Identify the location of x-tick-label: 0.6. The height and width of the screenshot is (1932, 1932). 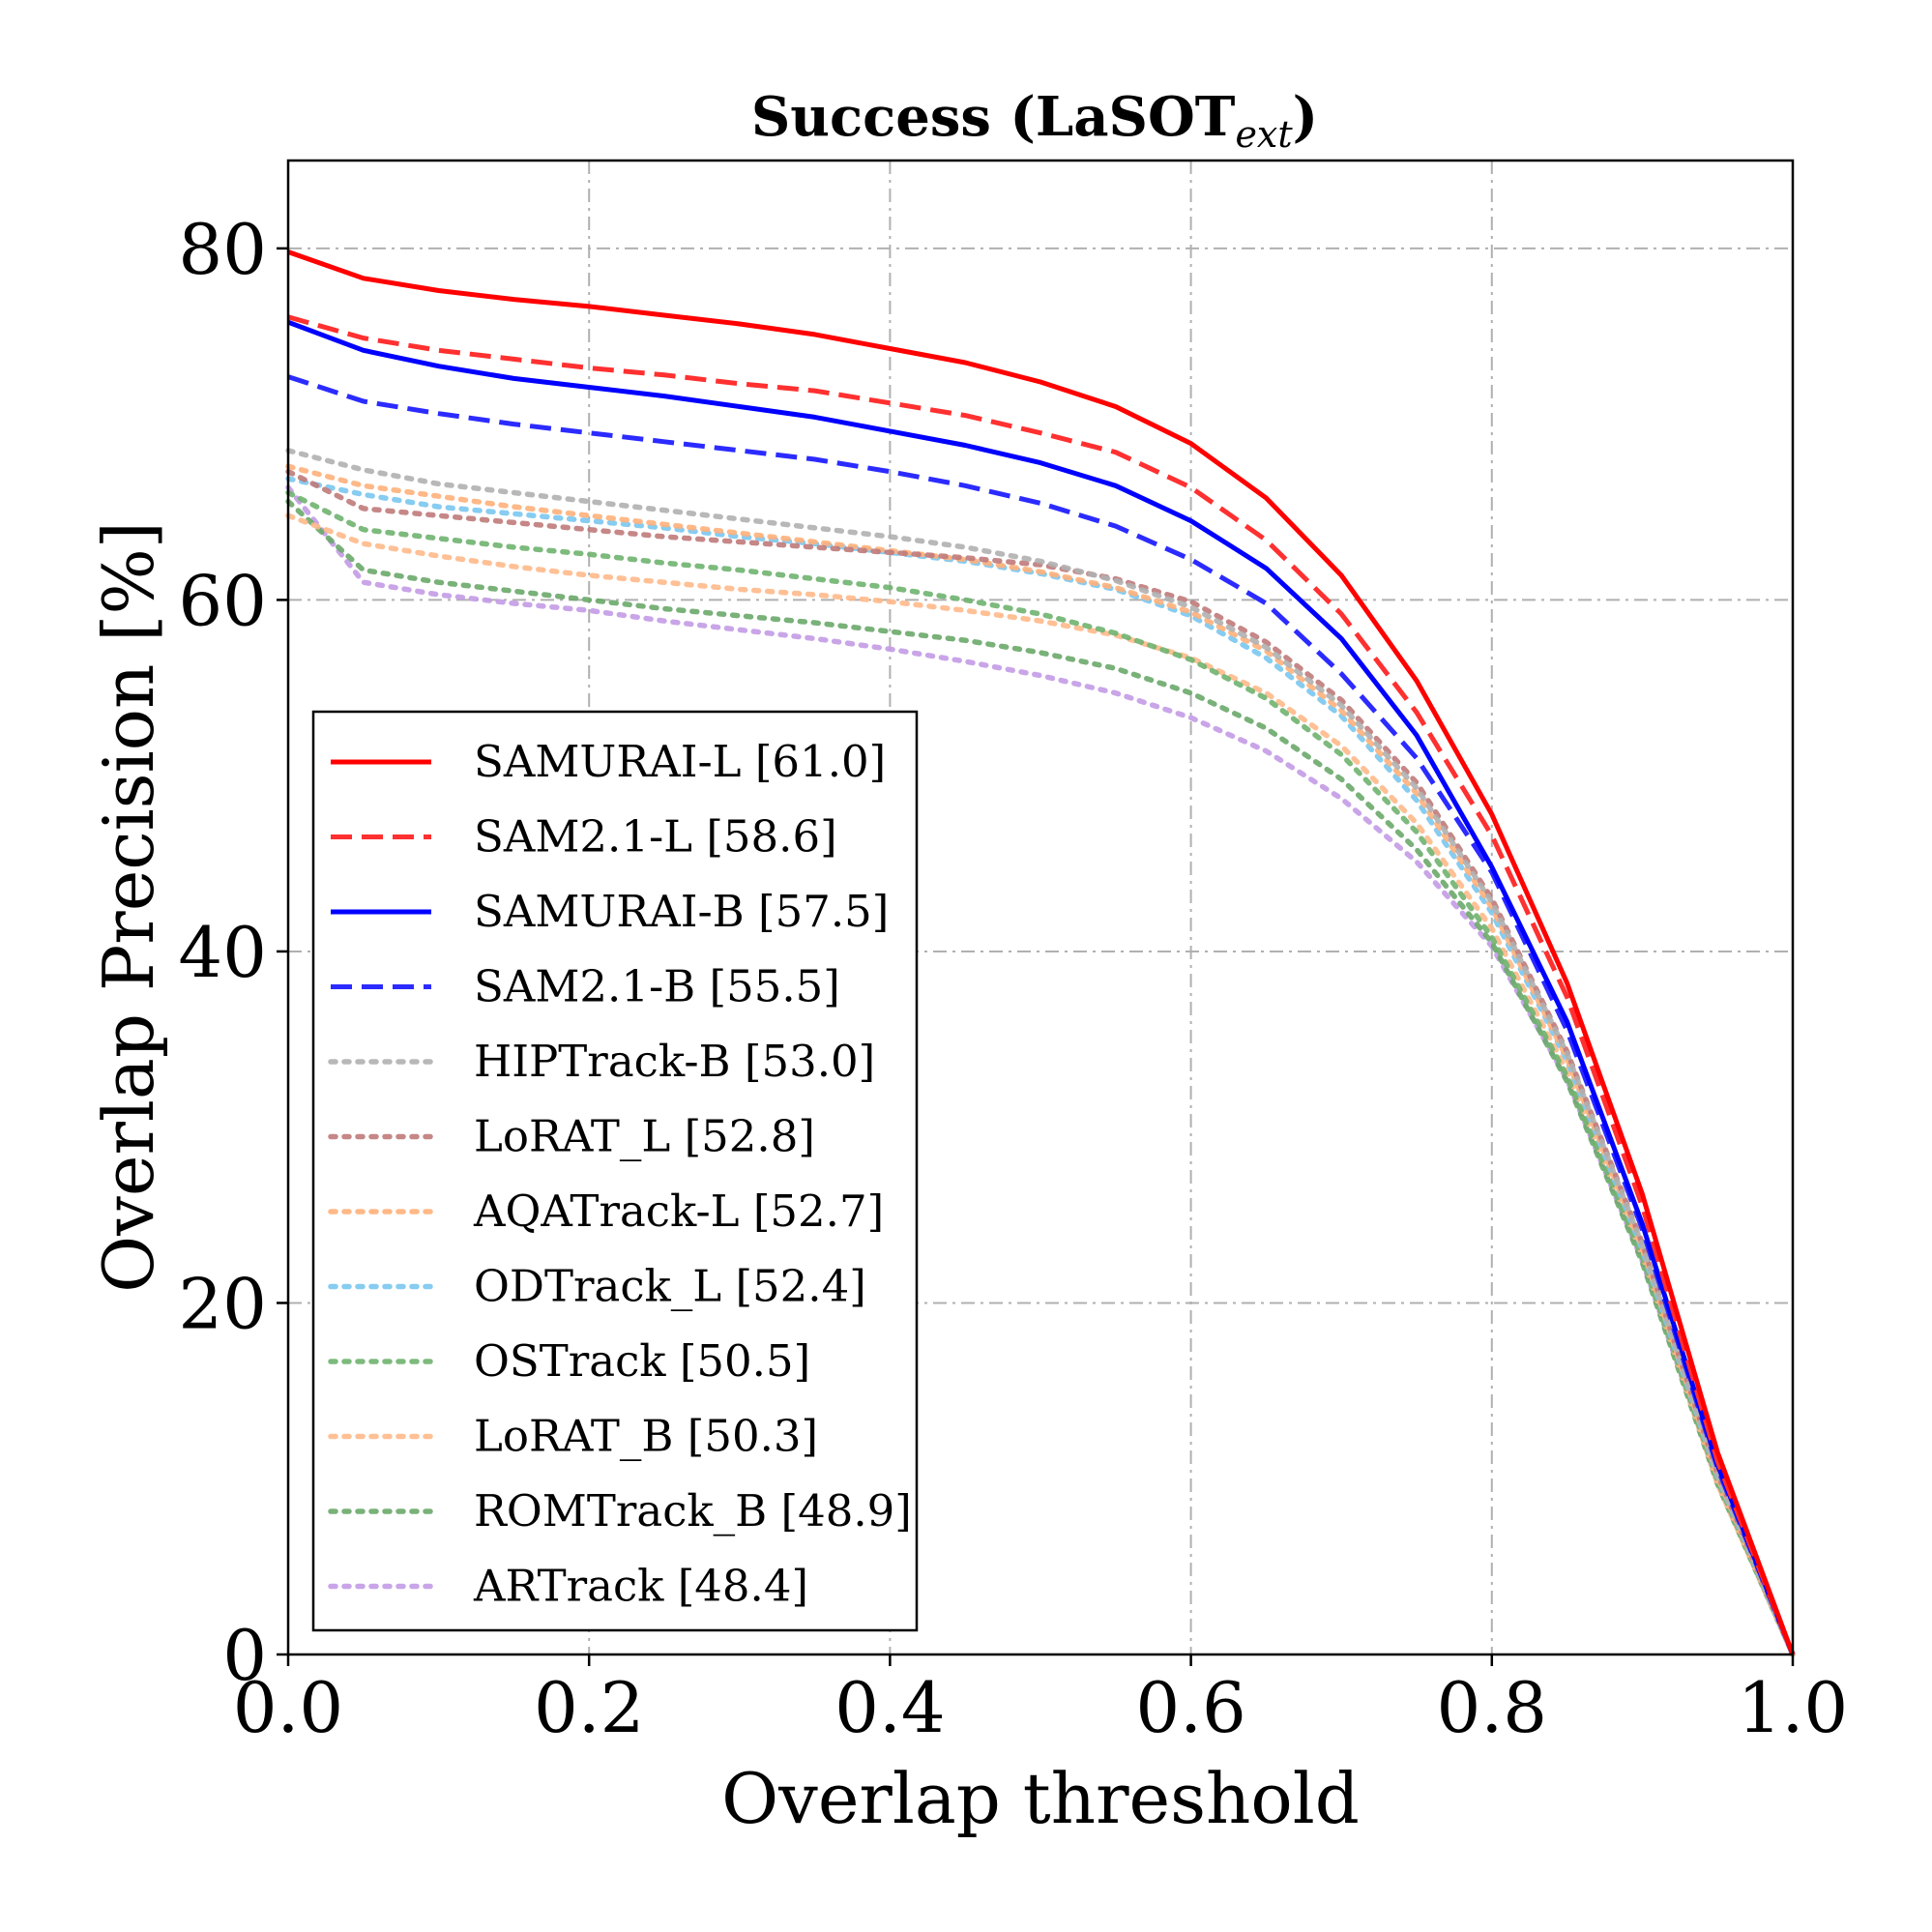
(1190, 1707).